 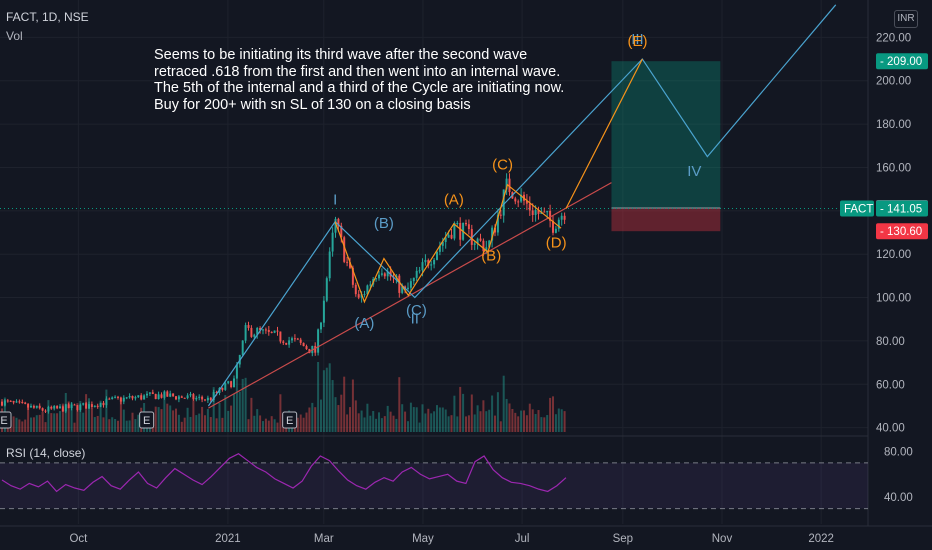 I want to click on projection-path, so click(x=604, y=133).